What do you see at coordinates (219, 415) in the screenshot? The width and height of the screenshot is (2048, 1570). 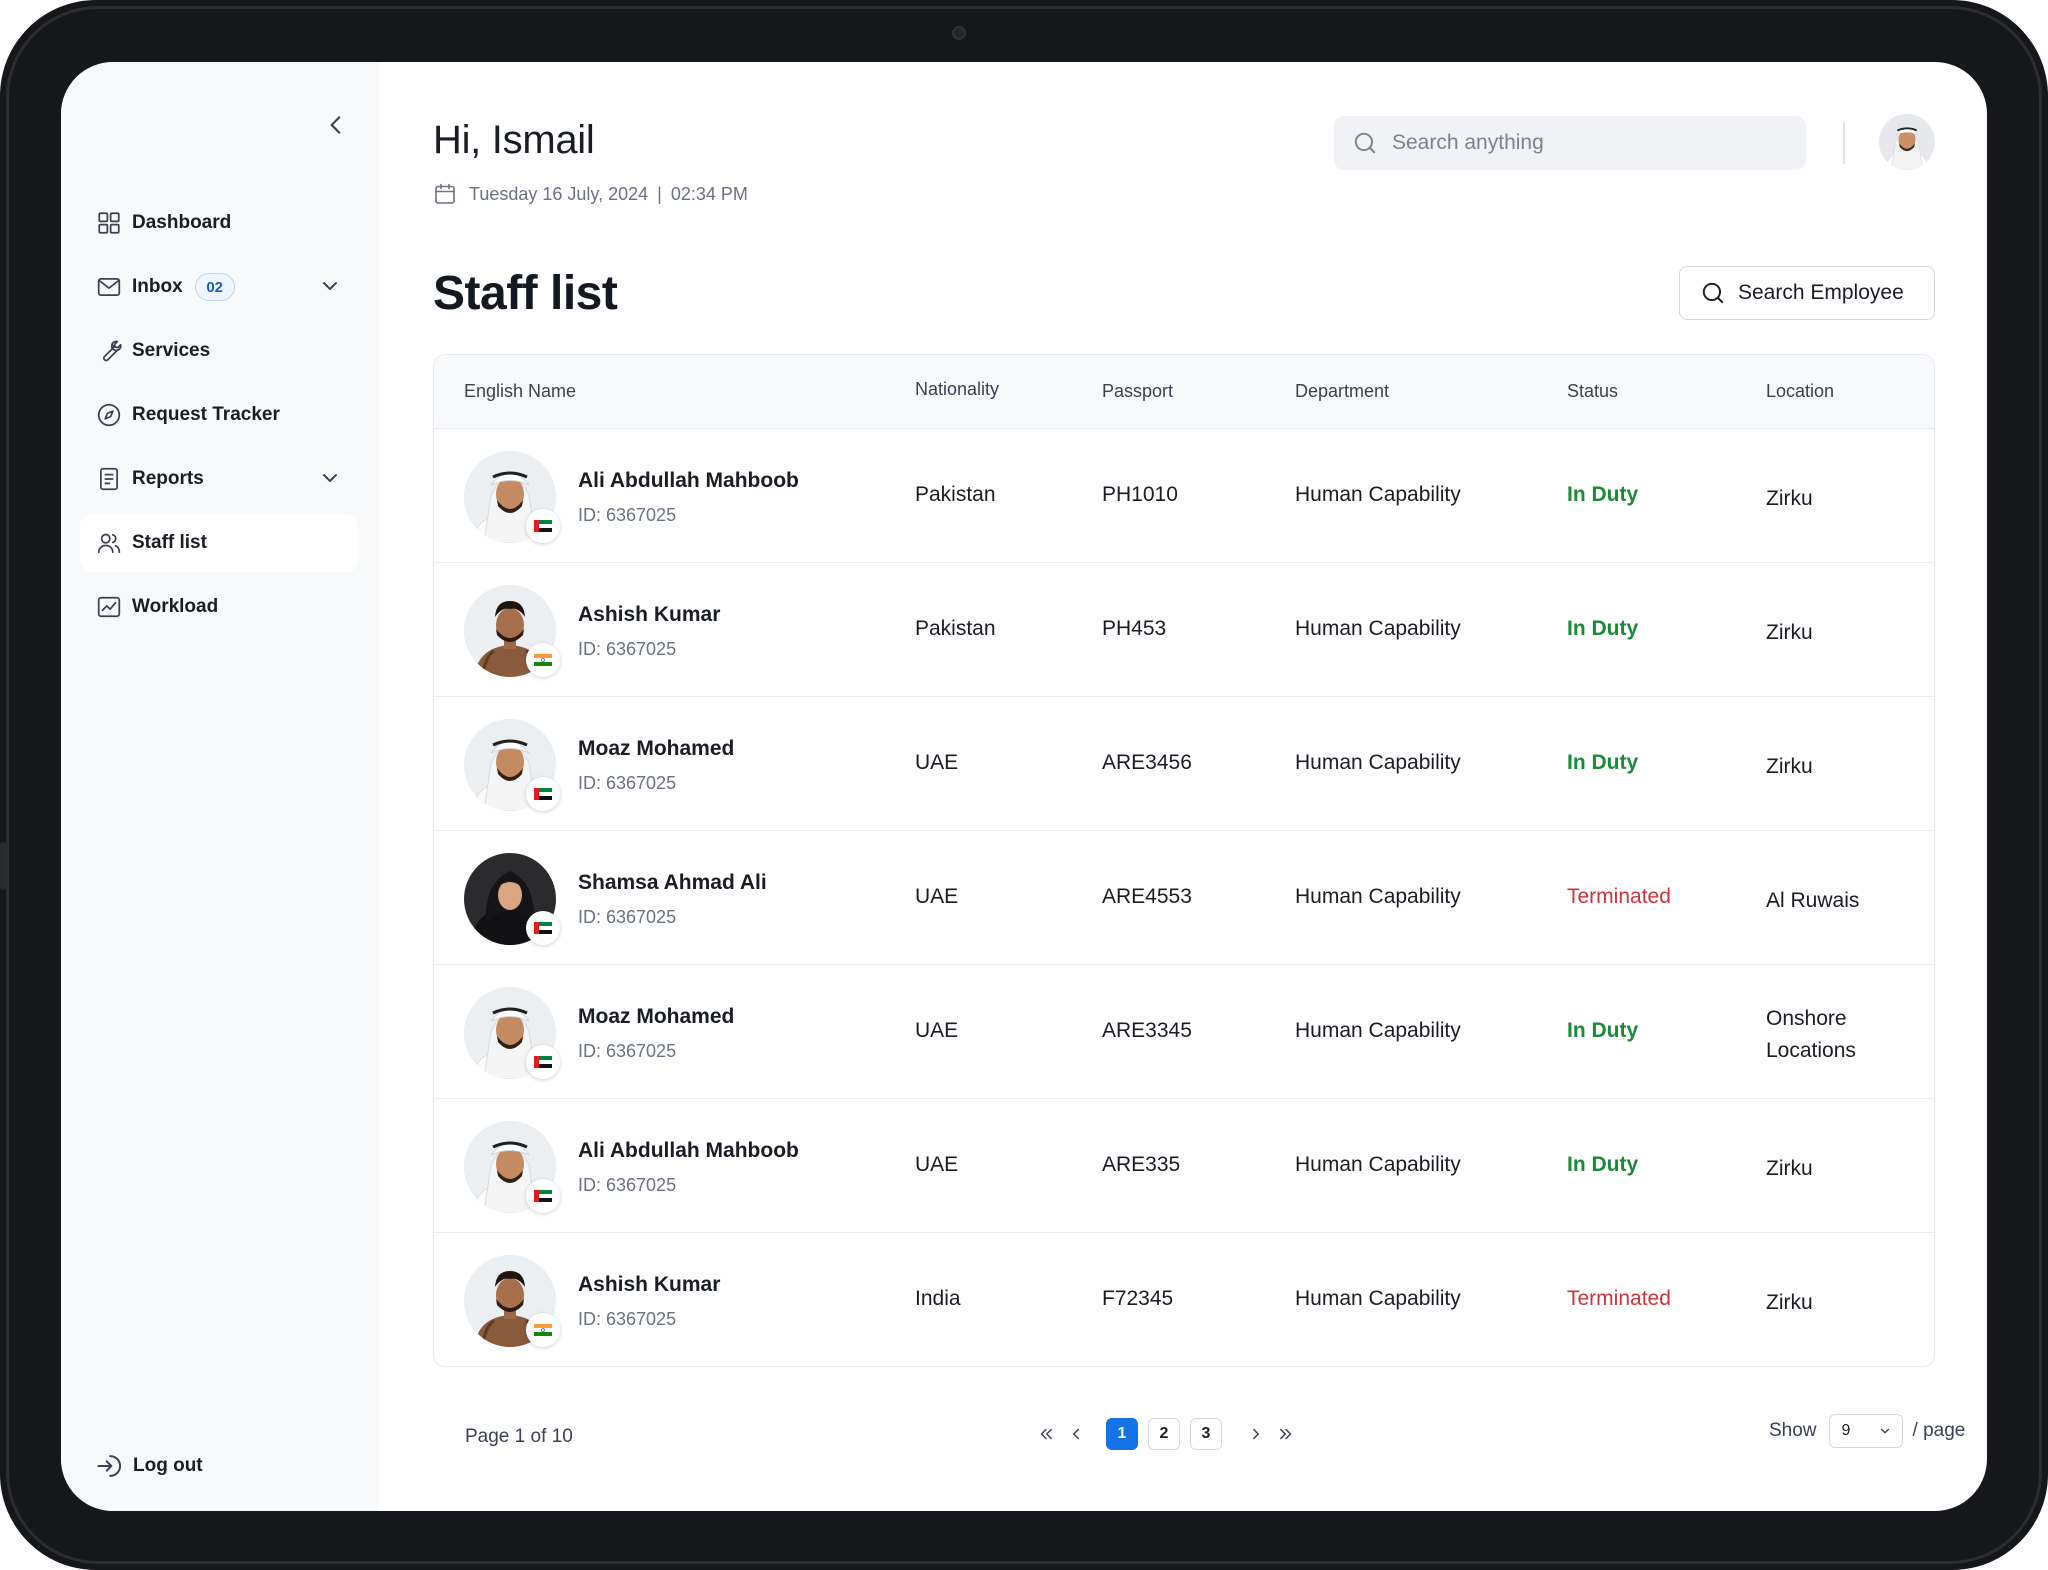 I see `sidebar-item-request-tracker: Request Tracker` at bounding box center [219, 415].